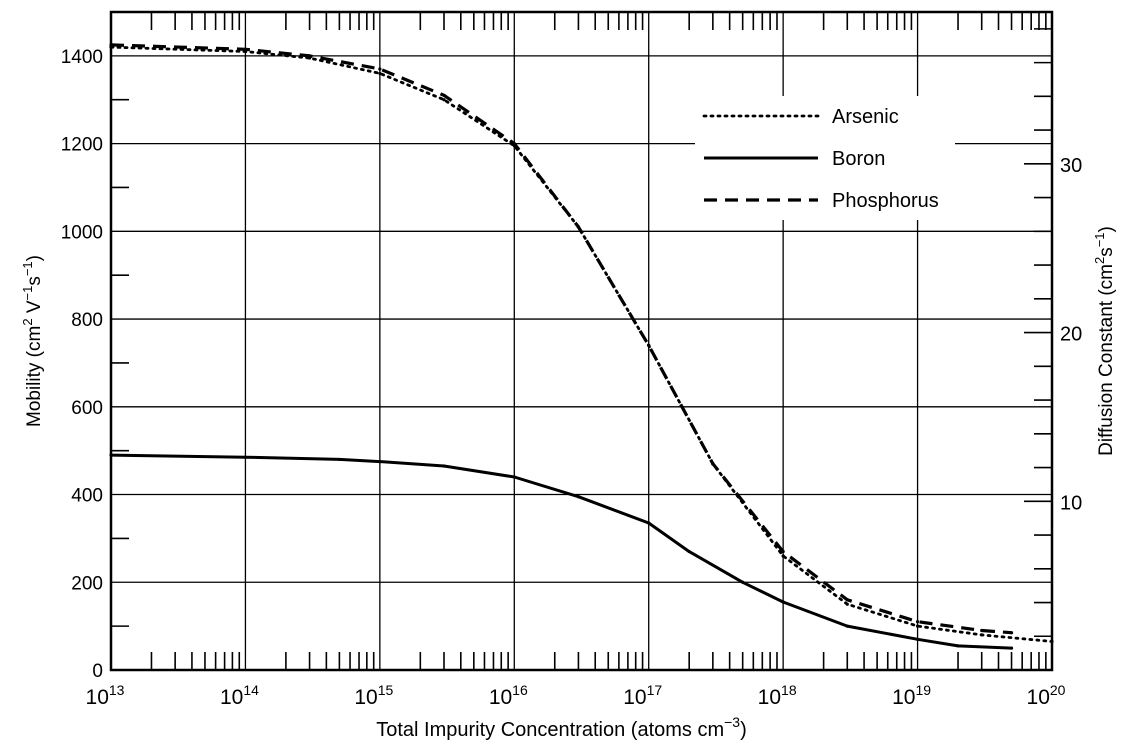 This screenshot has width=1131, height=747. I want to click on legend: Arsenic Boron Phosphorus, so click(825, 158).